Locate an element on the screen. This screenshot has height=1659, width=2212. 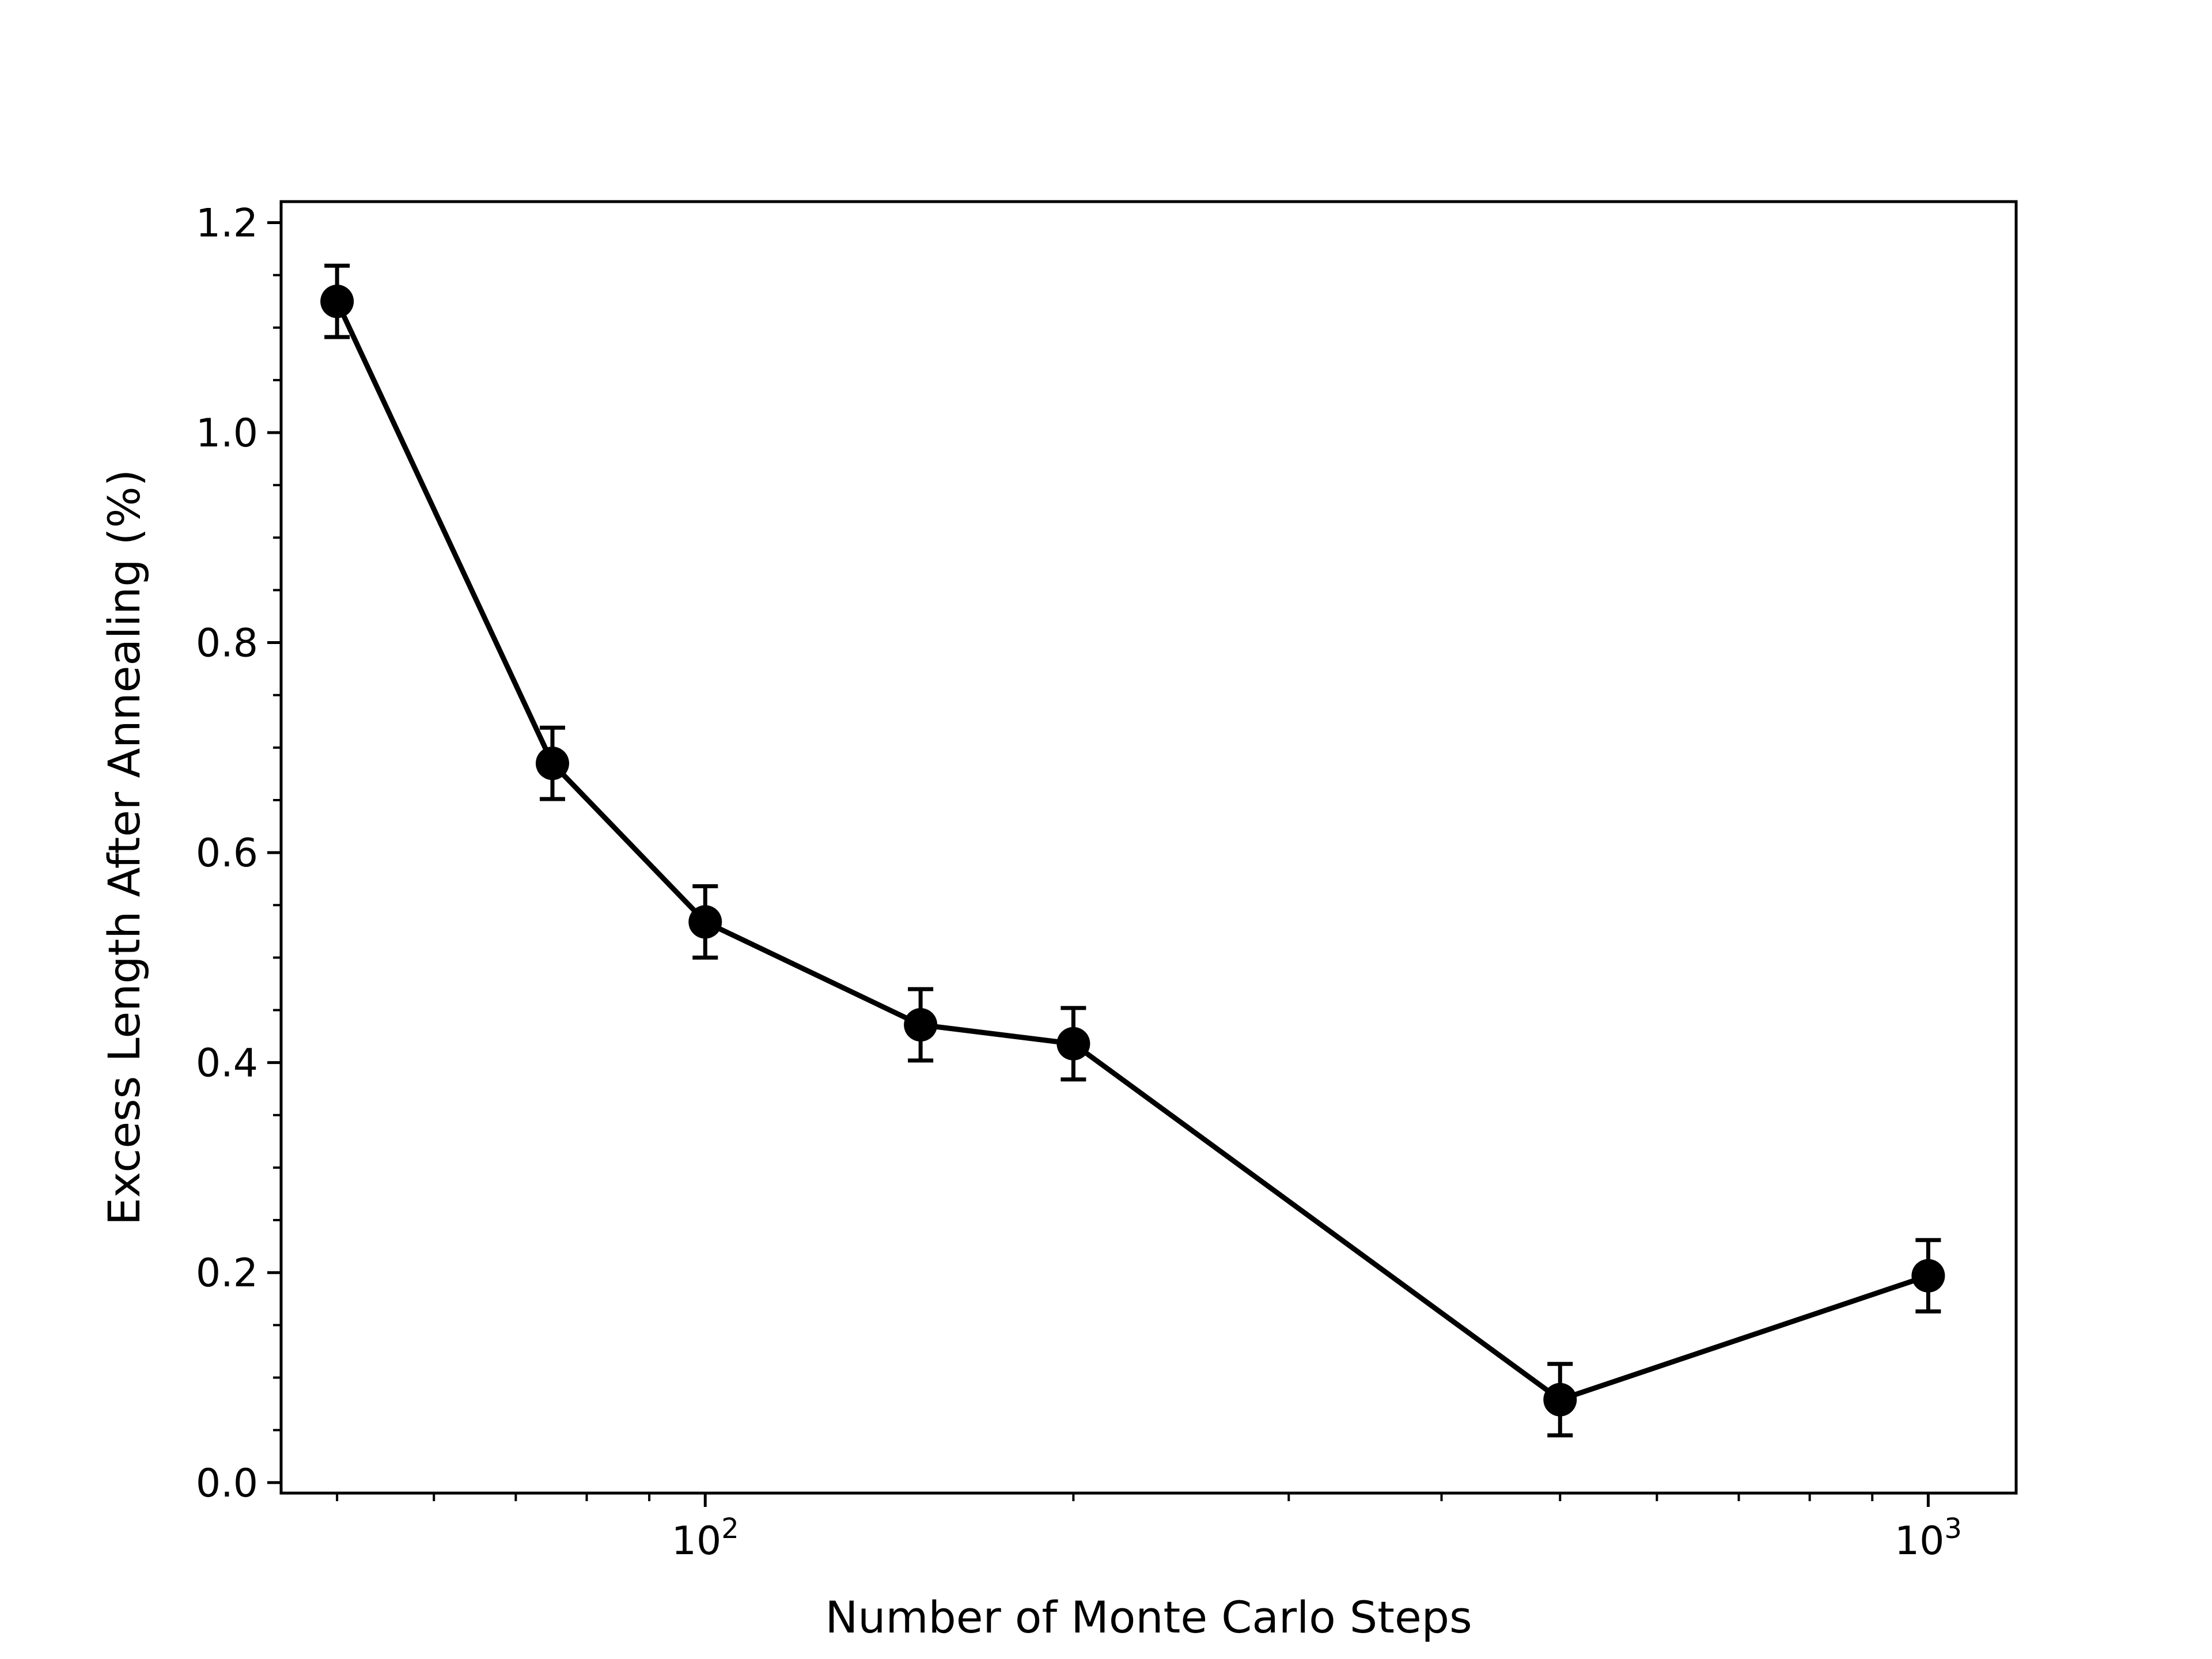
x-tick-label: 10² is located at coordinates (705, 1538).